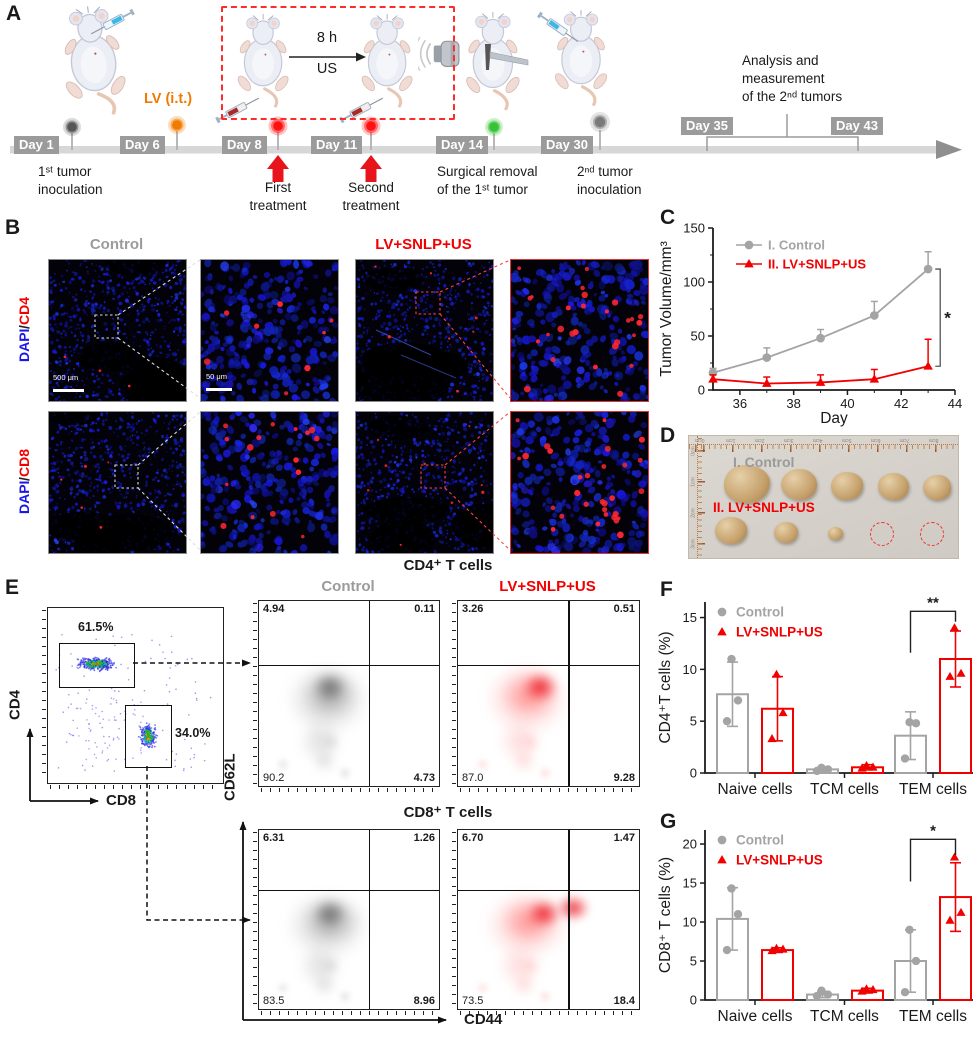 The image size is (975, 1038). Describe the element at coordinates (740, 403) in the screenshot. I see `svg-text: 36` at that location.